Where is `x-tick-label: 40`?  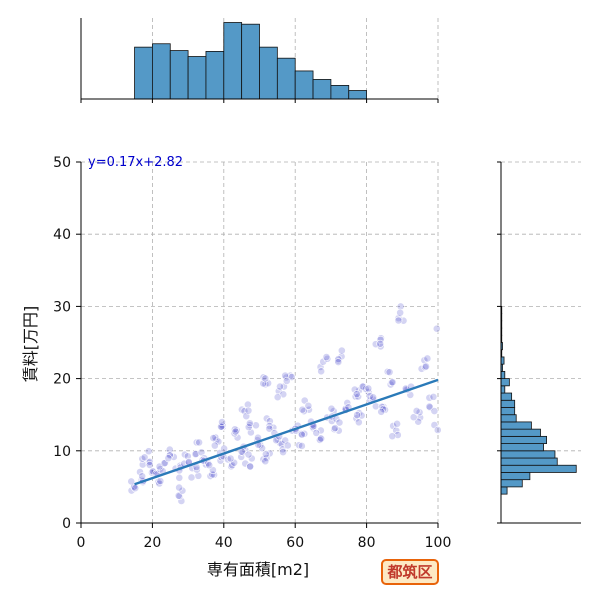
x-tick-label: 40 is located at coordinates (224, 543).